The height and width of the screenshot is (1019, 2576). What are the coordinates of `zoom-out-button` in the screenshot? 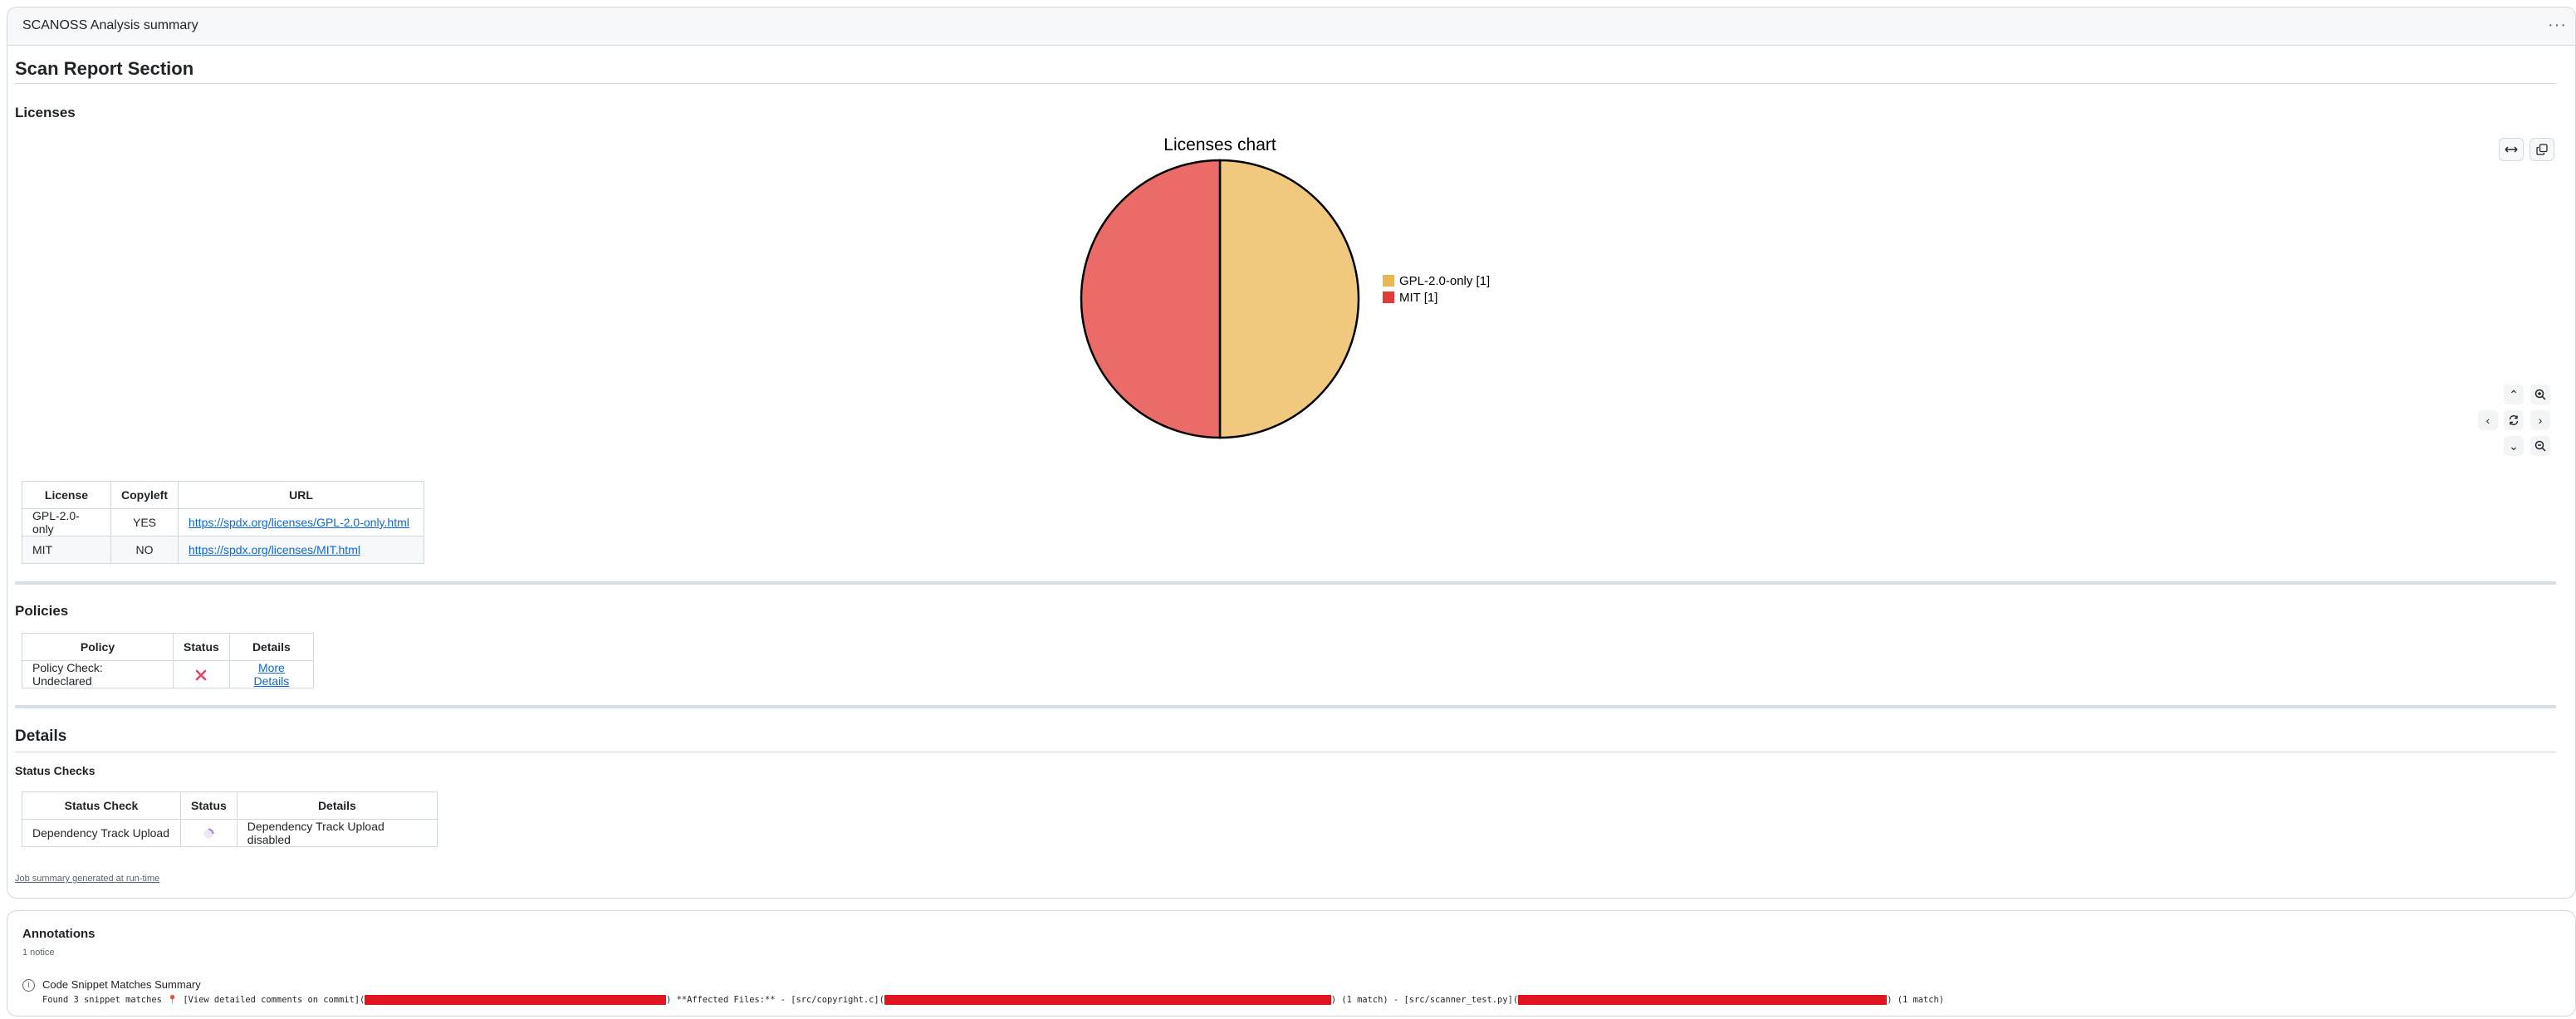 It's located at (2540, 446).